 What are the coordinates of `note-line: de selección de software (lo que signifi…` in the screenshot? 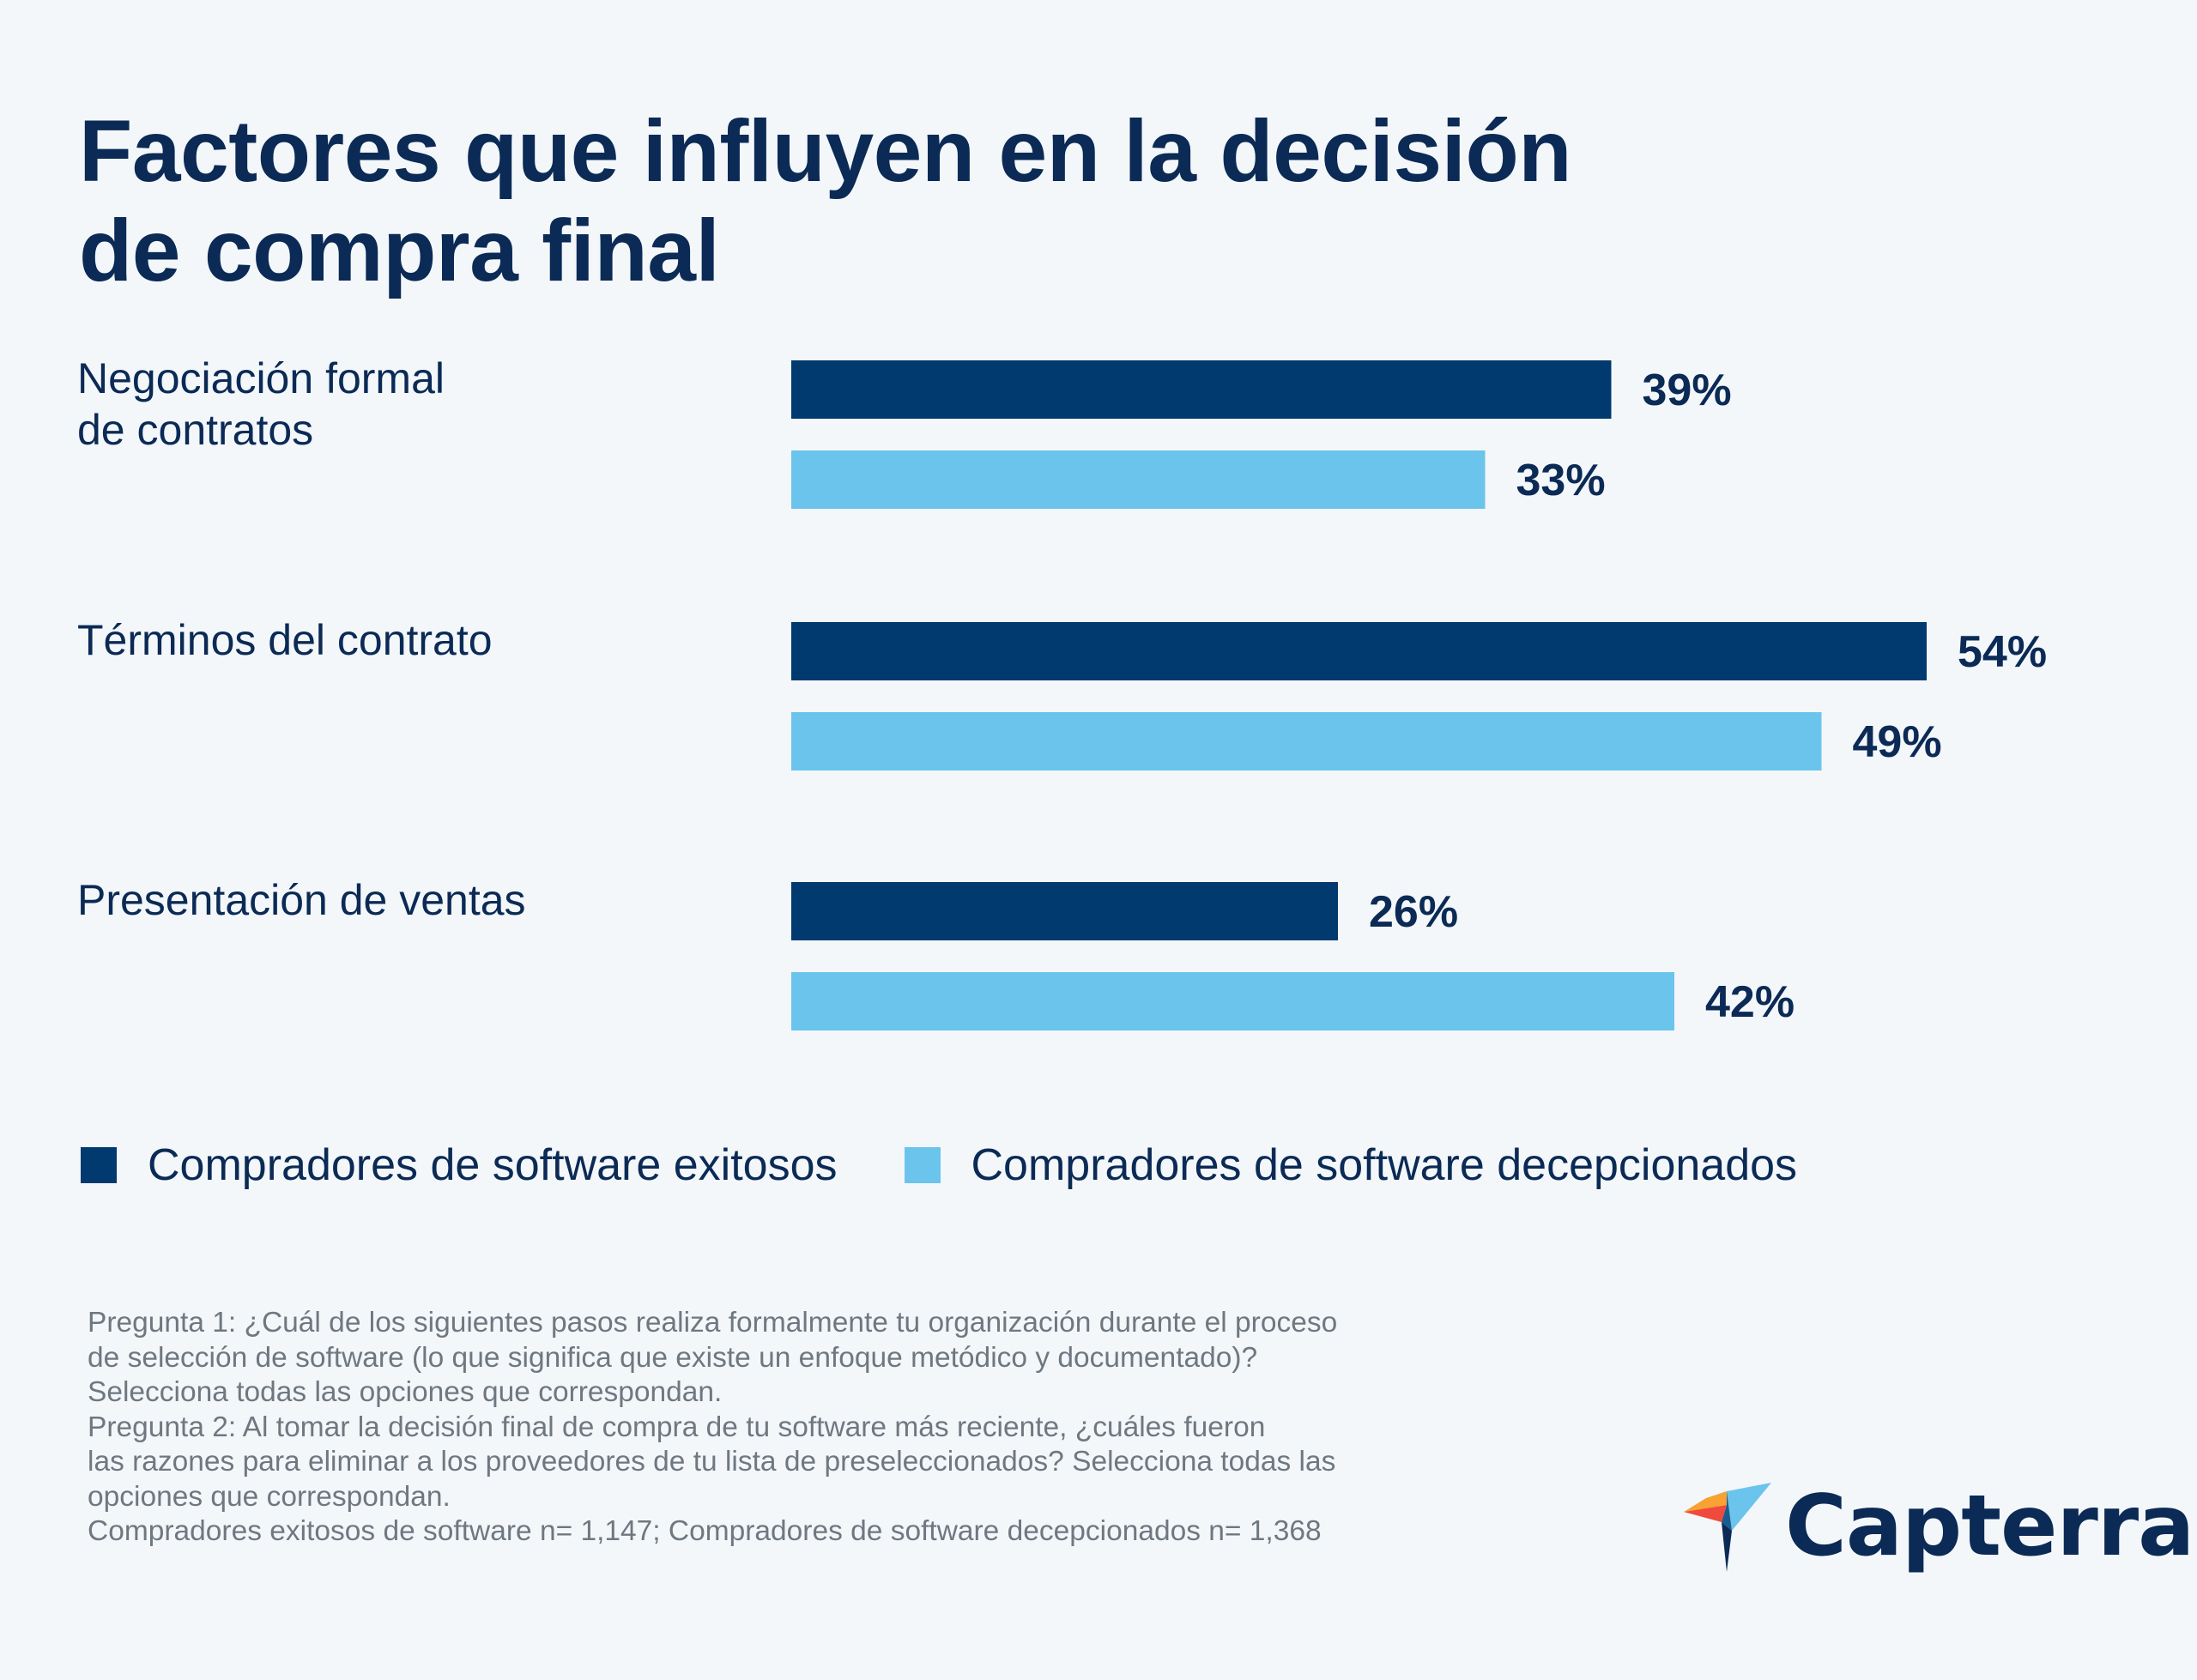 It's located at (673, 1357).